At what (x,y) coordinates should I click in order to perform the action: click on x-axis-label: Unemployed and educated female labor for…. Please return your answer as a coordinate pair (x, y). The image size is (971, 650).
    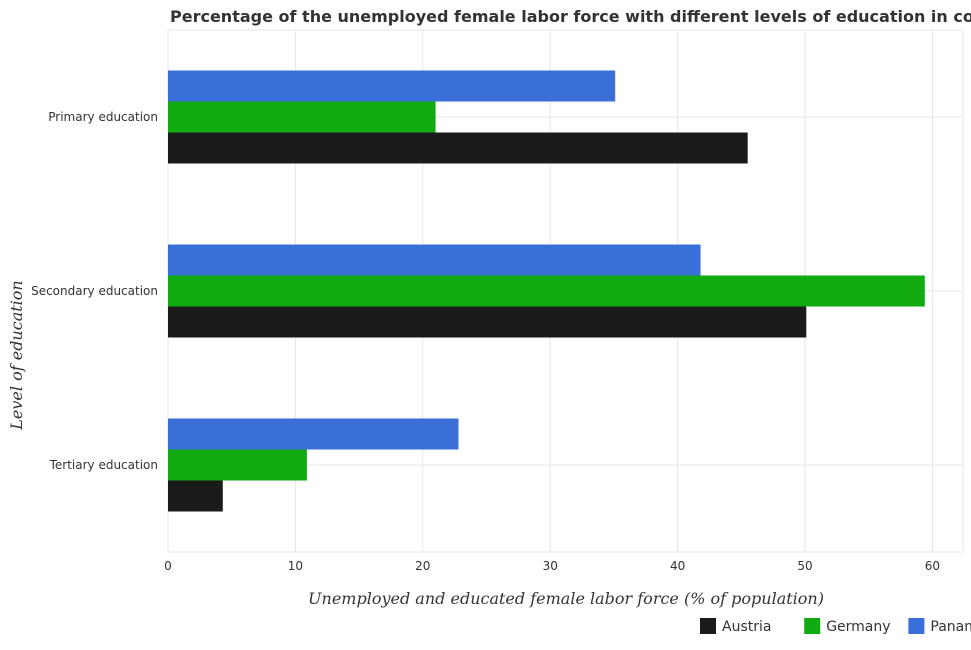
    Looking at the image, I should click on (566, 598).